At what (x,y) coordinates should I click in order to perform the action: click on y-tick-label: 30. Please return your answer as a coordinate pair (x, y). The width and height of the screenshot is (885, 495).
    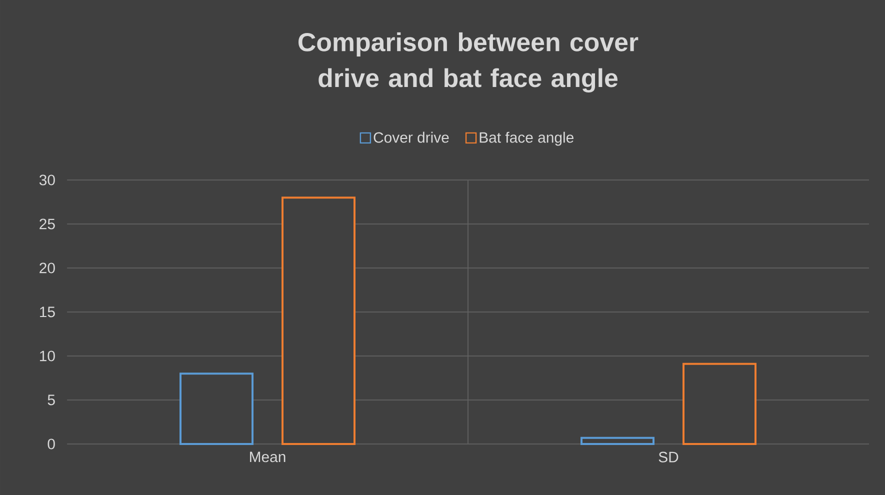
    Looking at the image, I should click on (47, 180).